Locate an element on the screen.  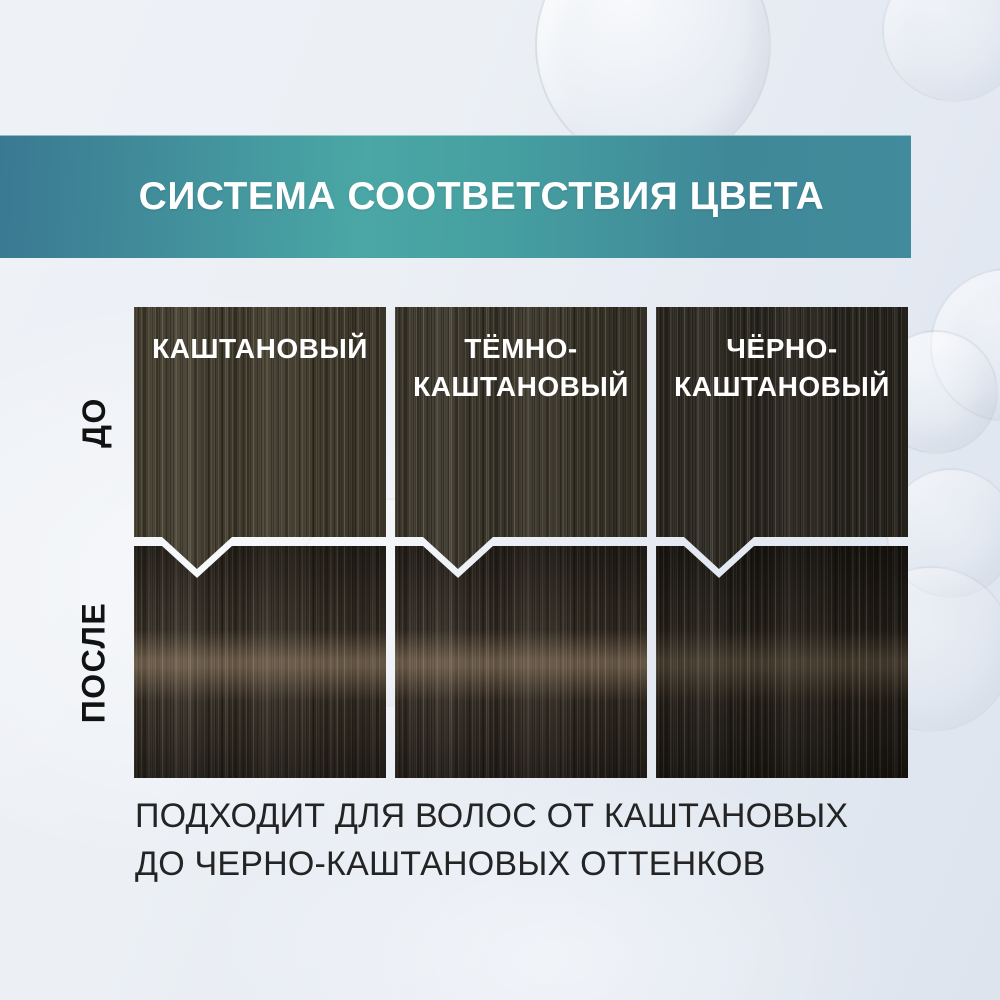
shade-label-chestnut: КАШТАНОВЫЙ is located at coordinates (260, 348).